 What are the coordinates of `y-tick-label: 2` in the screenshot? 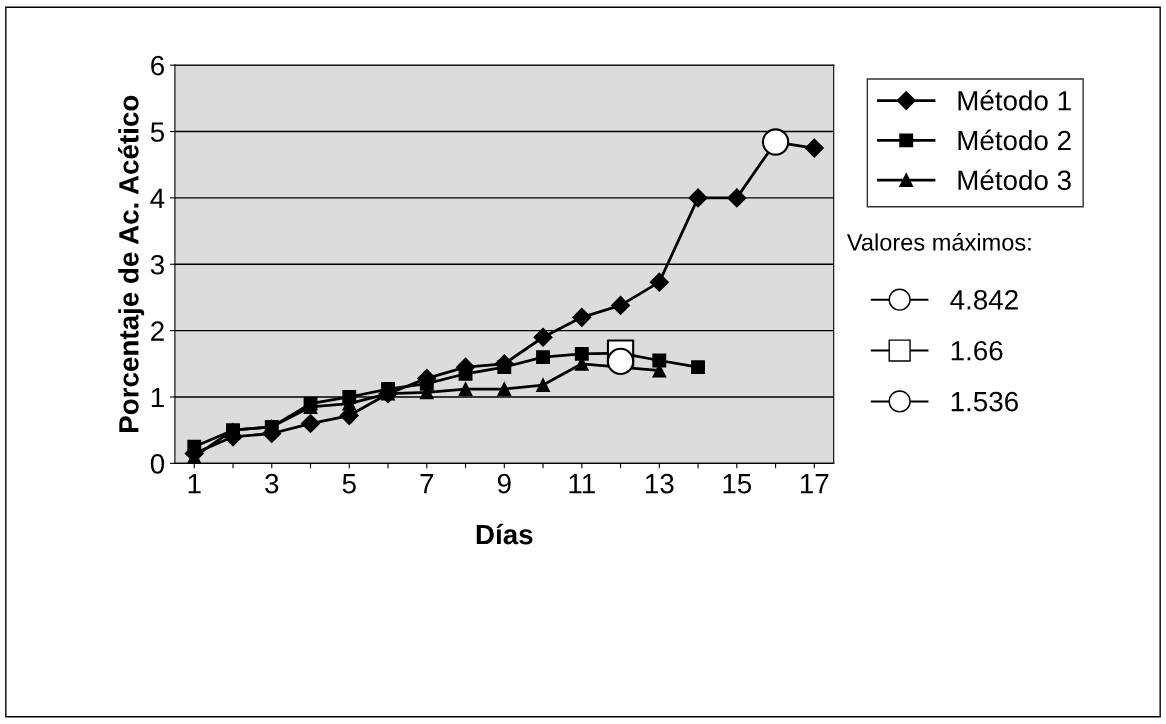 It's located at (157, 331).